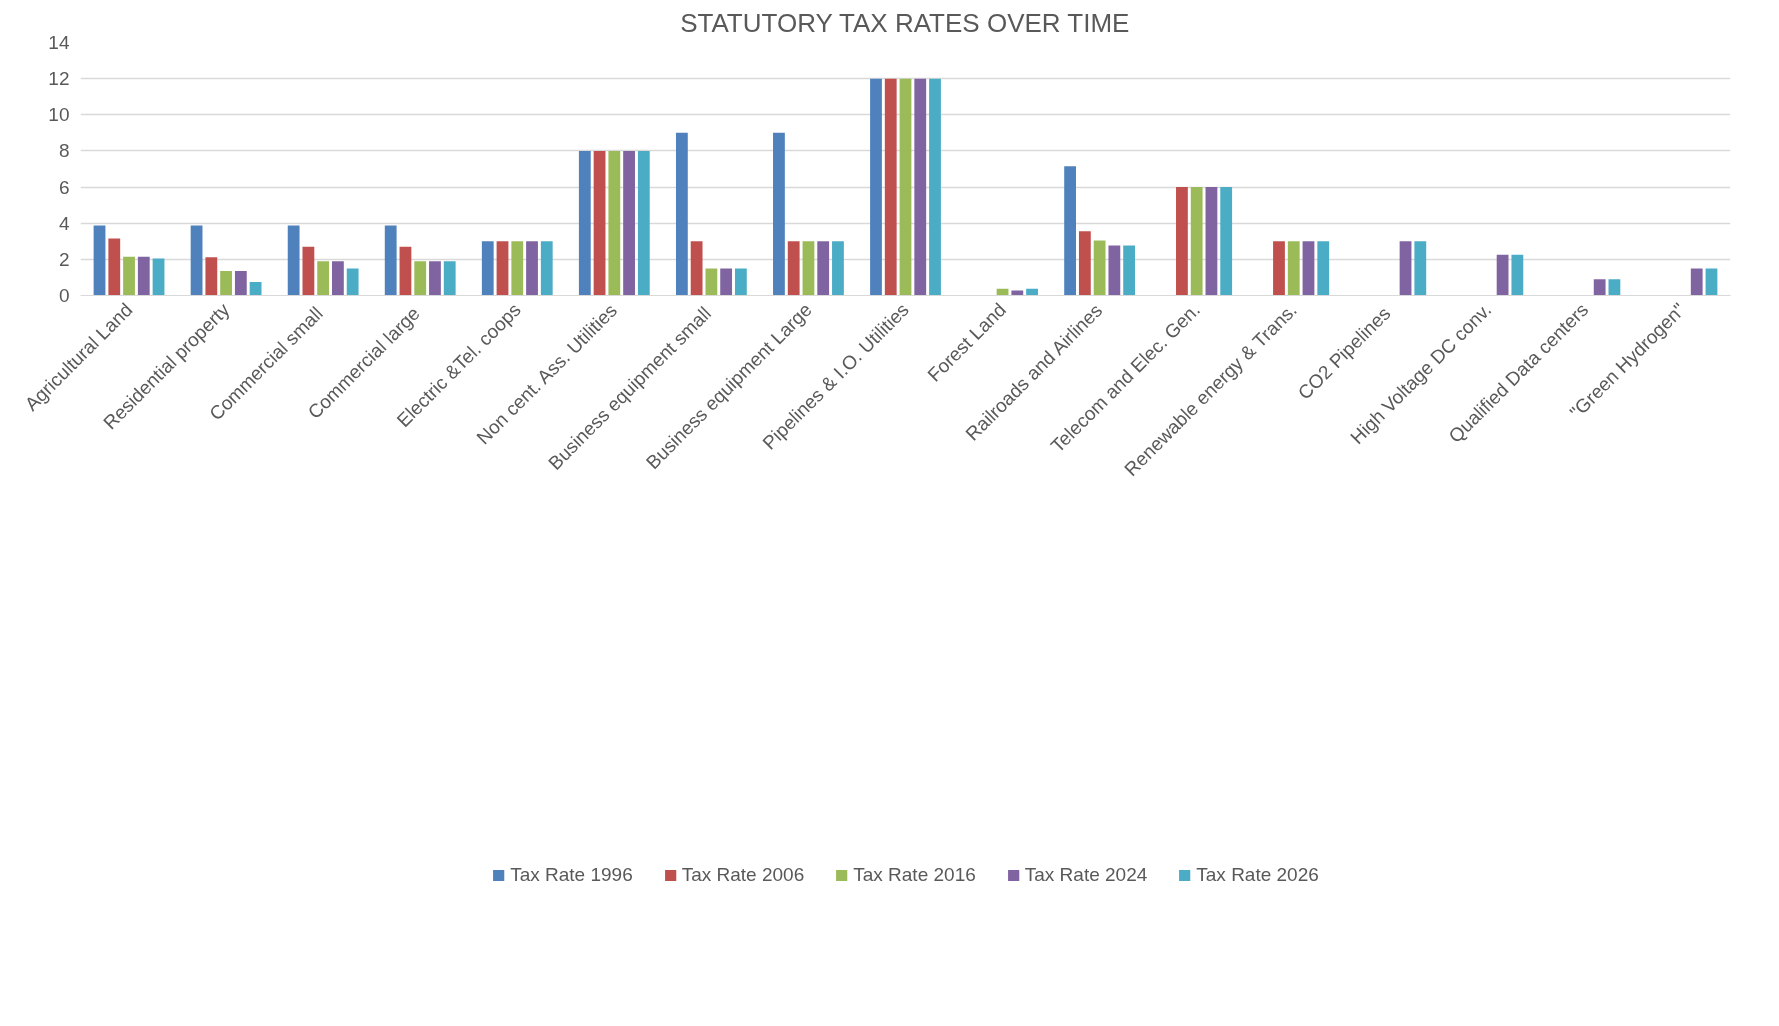 The height and width of the screenshot is (1026, 1779). I want to click on y-tick-label: 0, so click(64, 295).